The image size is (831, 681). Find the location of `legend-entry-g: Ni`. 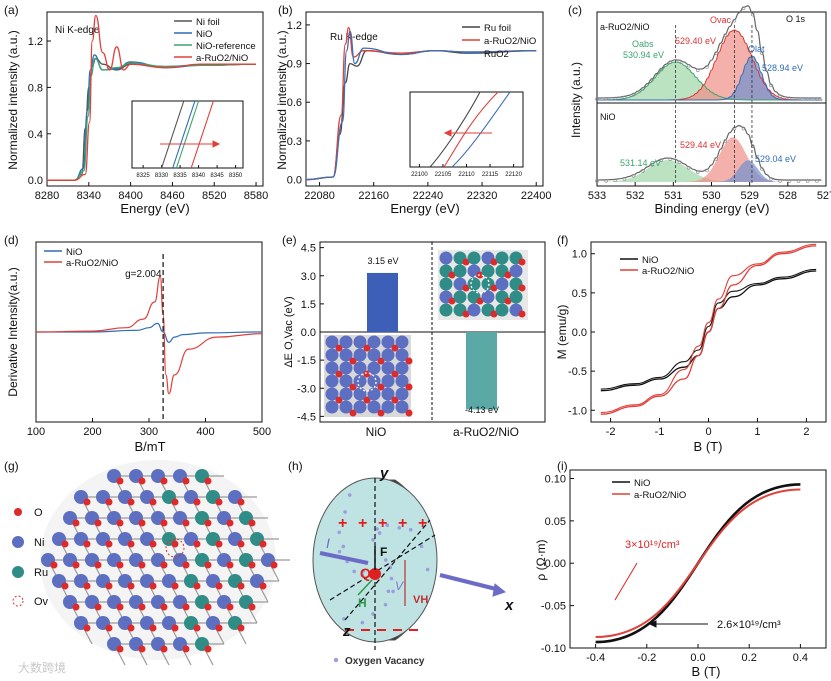

legend-entry-g: Ni is located at coordinates (39, 543).